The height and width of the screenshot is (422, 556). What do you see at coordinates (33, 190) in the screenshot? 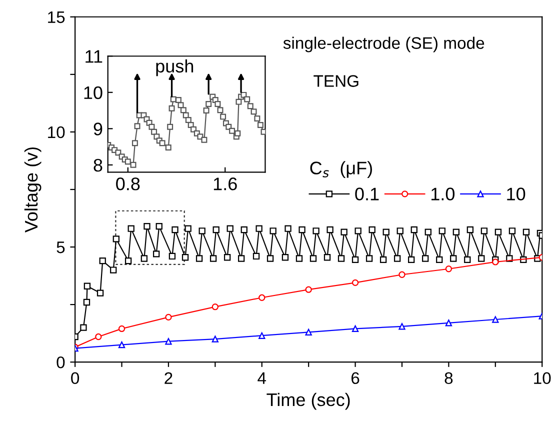
I see `y-axis-title: Voltage (v)` at bounding box center [33, 190].